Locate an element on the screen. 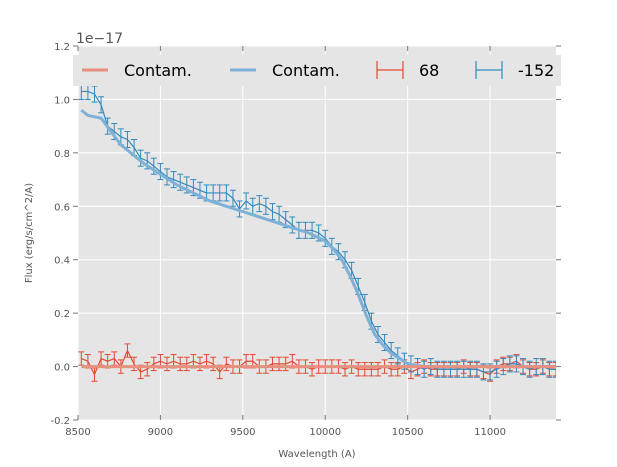 The width and height of the screenshot is (617, 467). y-axis-label: Flux (erg/s/cm^2/A) is located at coordinates (29, 233).